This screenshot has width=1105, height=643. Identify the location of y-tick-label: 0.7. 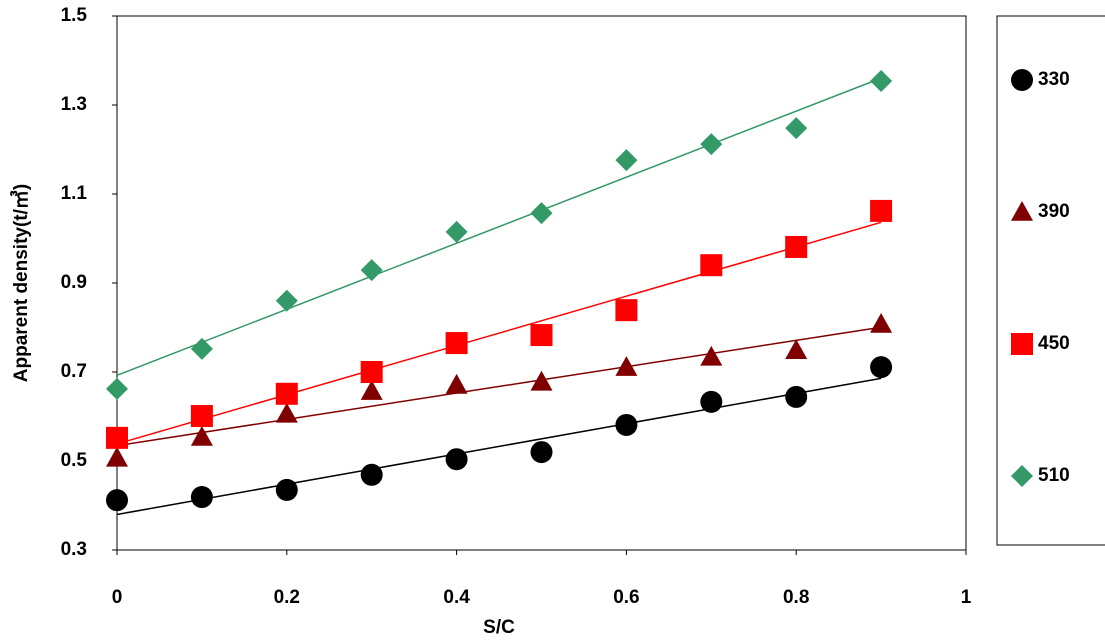
(74, 371).